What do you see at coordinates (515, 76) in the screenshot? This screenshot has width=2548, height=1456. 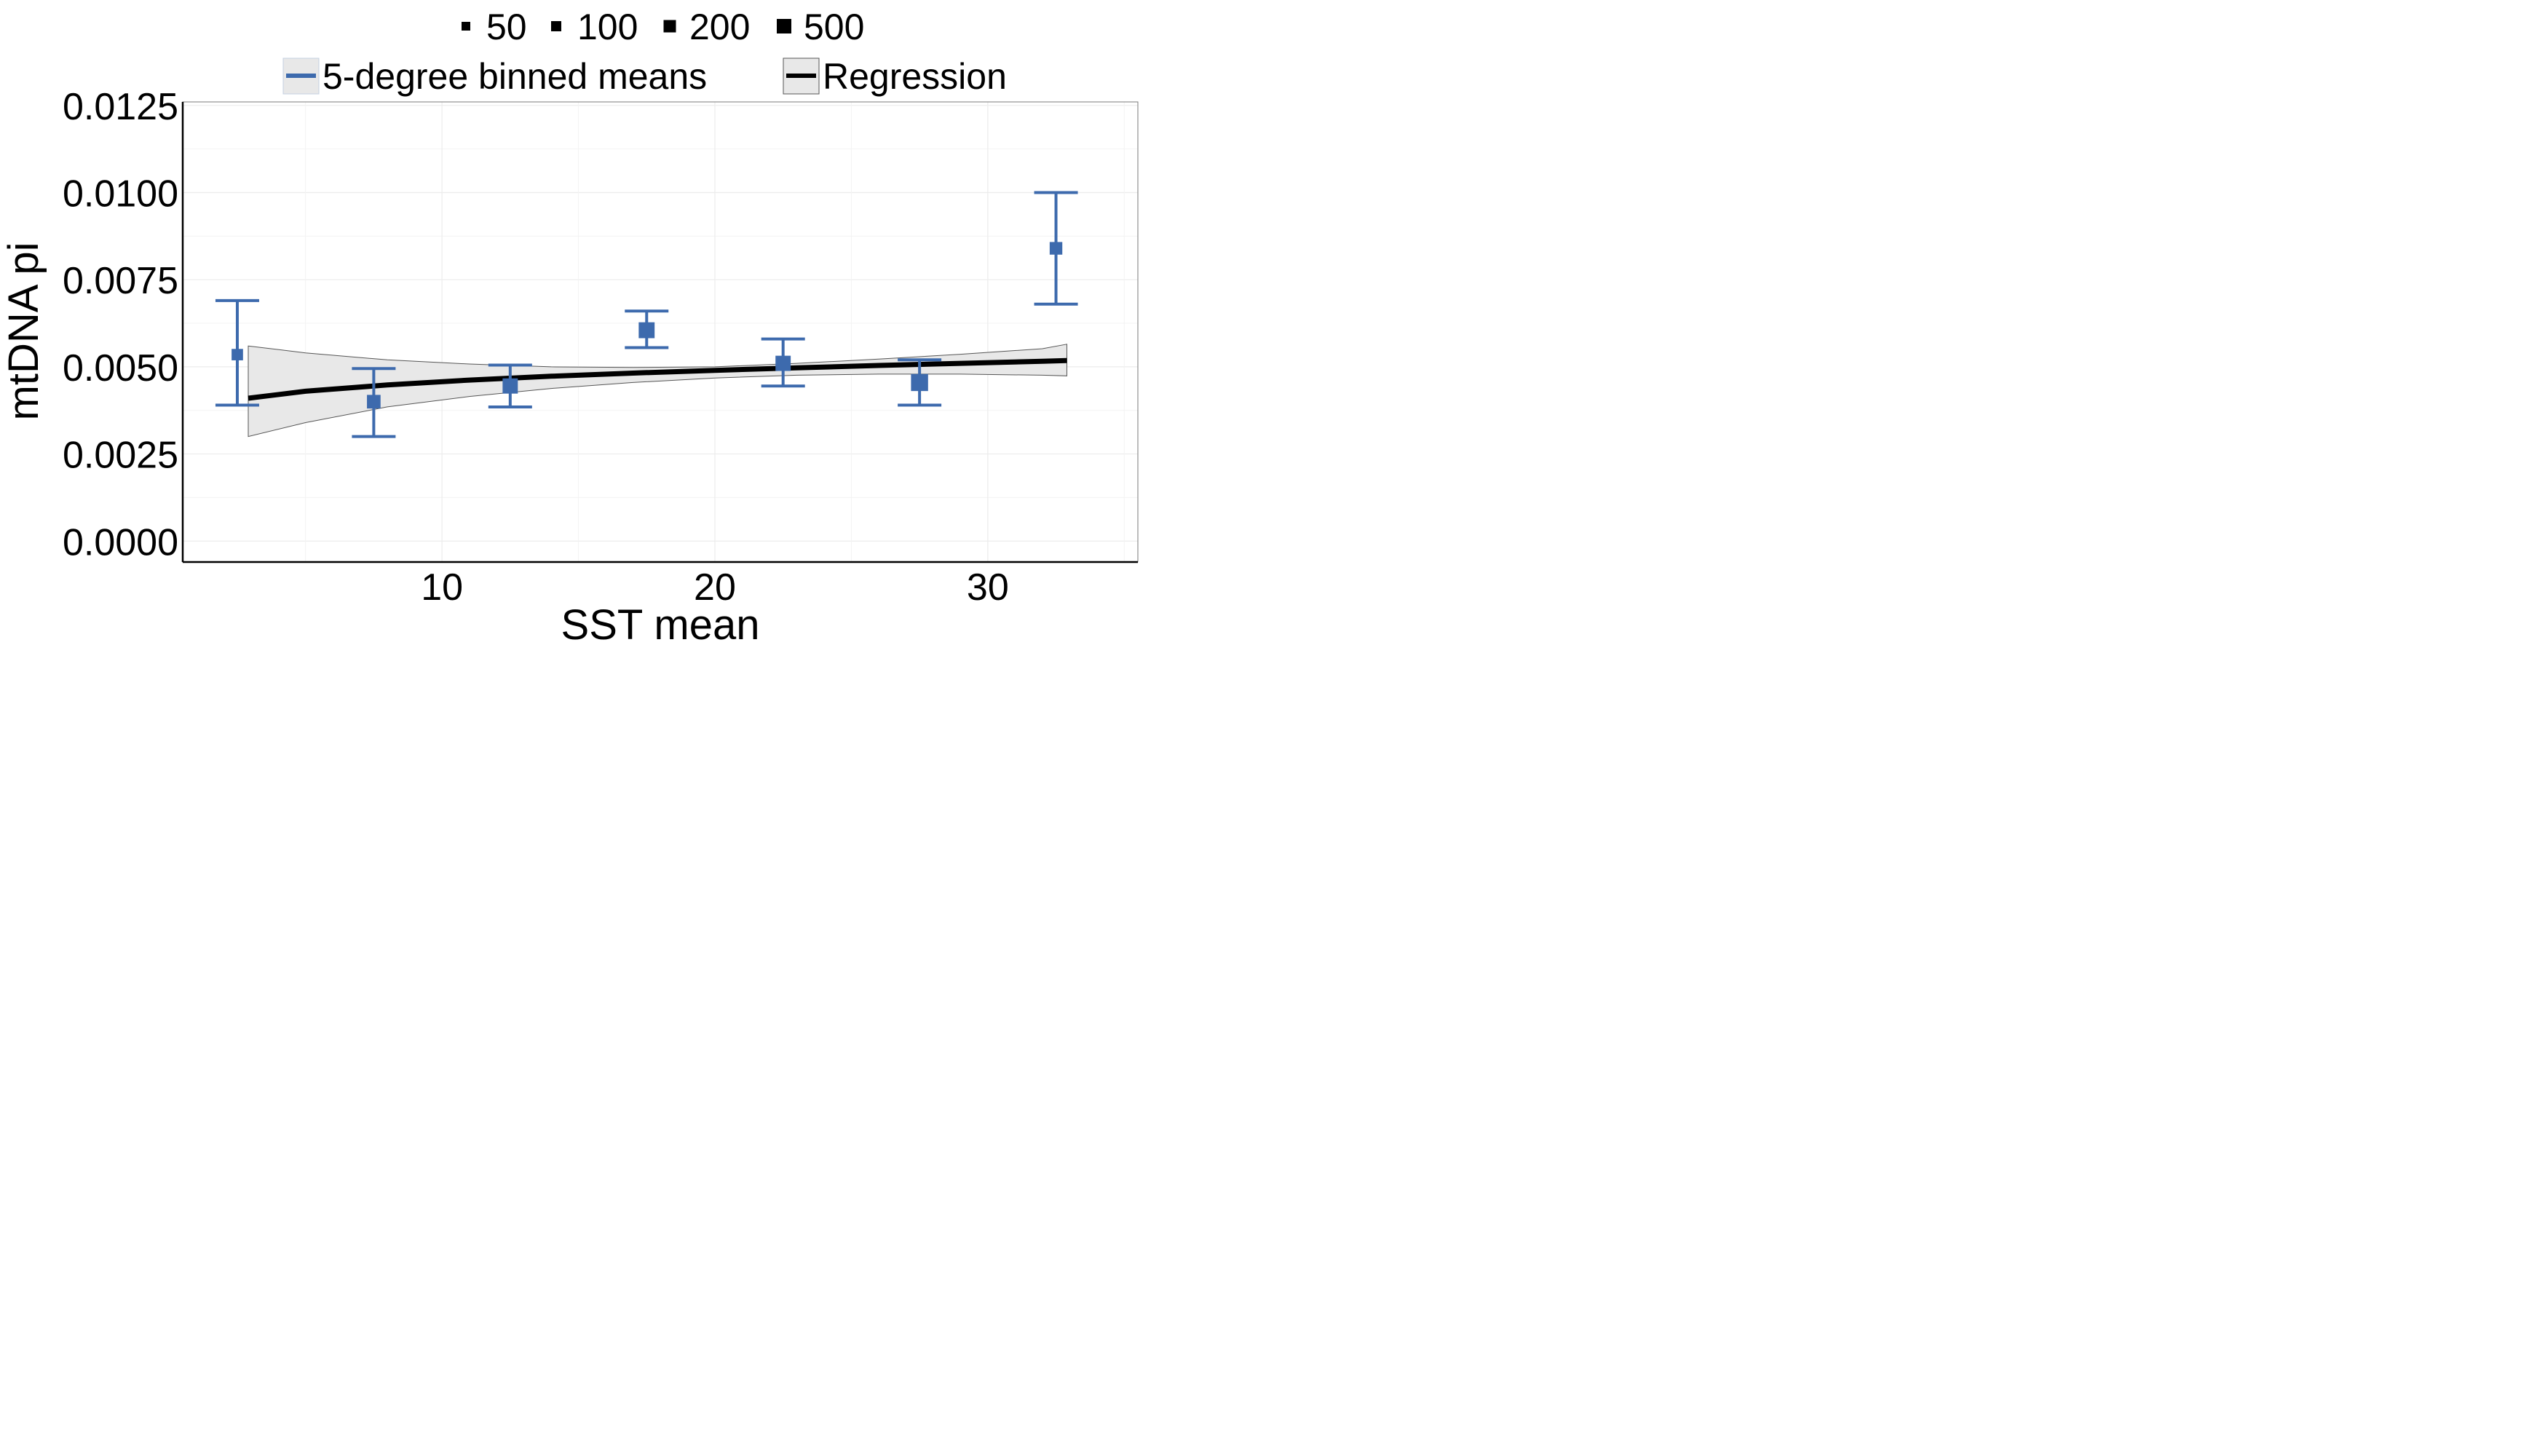 I see `legend-label-binned-means: 5-degree binned means` at bounding box center [515, 76].